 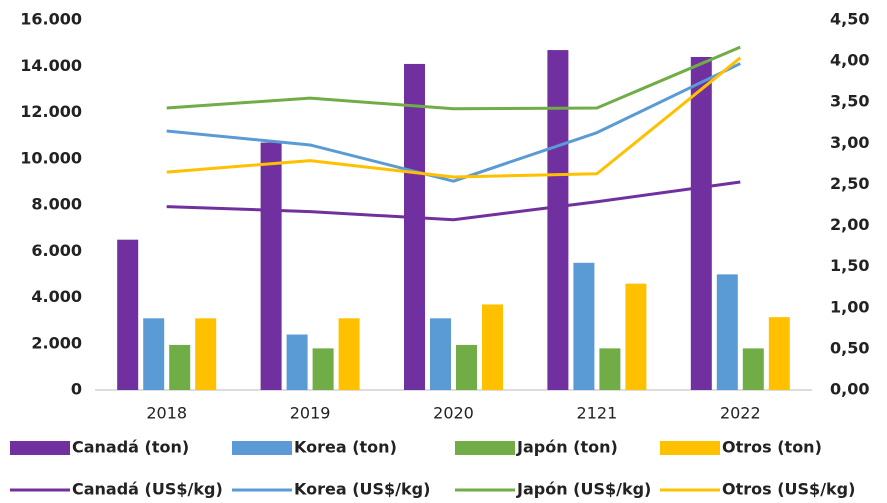 What do you see at coordinates (597, 413) in the screenshot?
I see `x-tick-label: 2121` at bounding box center [597, 413].